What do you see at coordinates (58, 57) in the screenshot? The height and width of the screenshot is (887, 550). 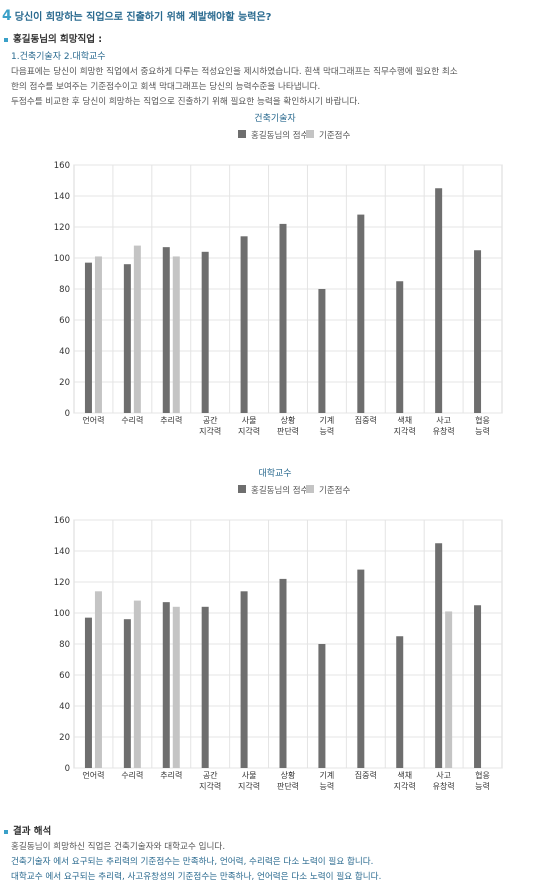 I see `desired-jobs: 1.건축기술자 2.대학교수` at bounding box center [58, 57].